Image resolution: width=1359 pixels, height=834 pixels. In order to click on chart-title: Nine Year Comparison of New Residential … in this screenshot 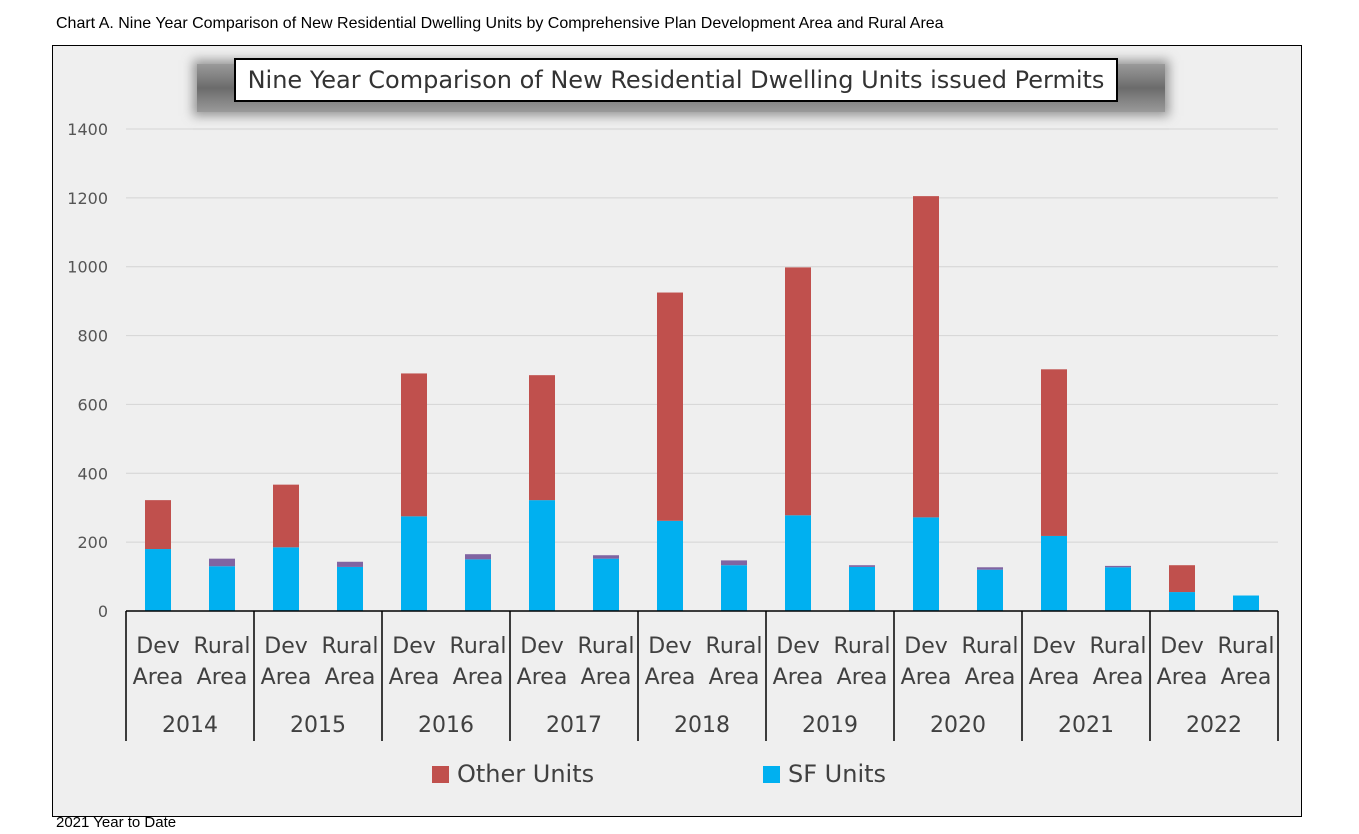, I will do `click(676, 80)`.